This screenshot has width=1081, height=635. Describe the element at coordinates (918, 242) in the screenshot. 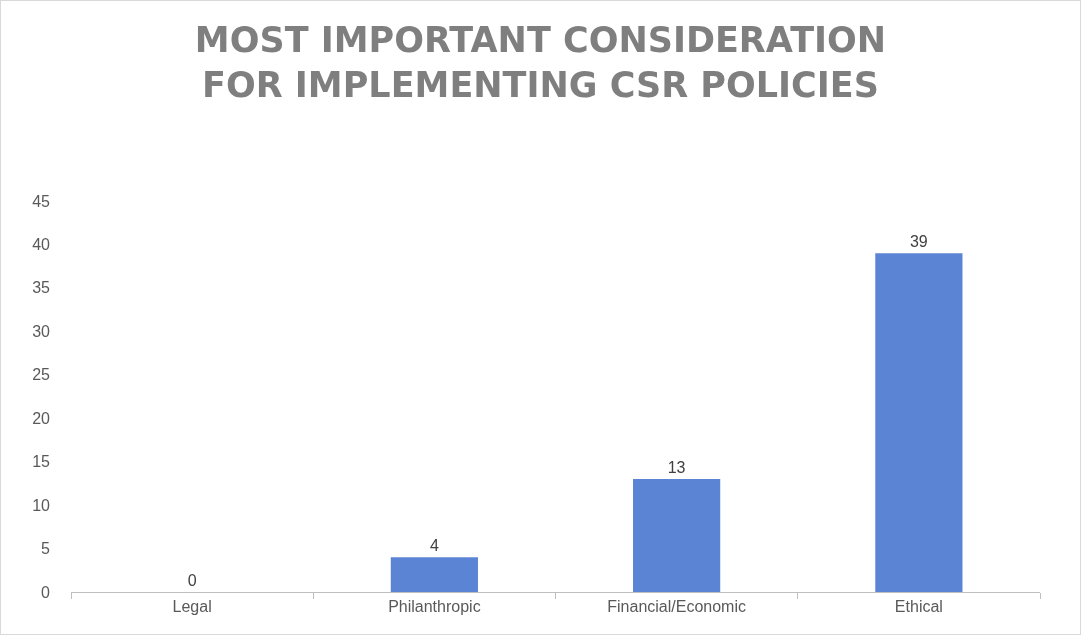

I see `data-label: 39` at that location.